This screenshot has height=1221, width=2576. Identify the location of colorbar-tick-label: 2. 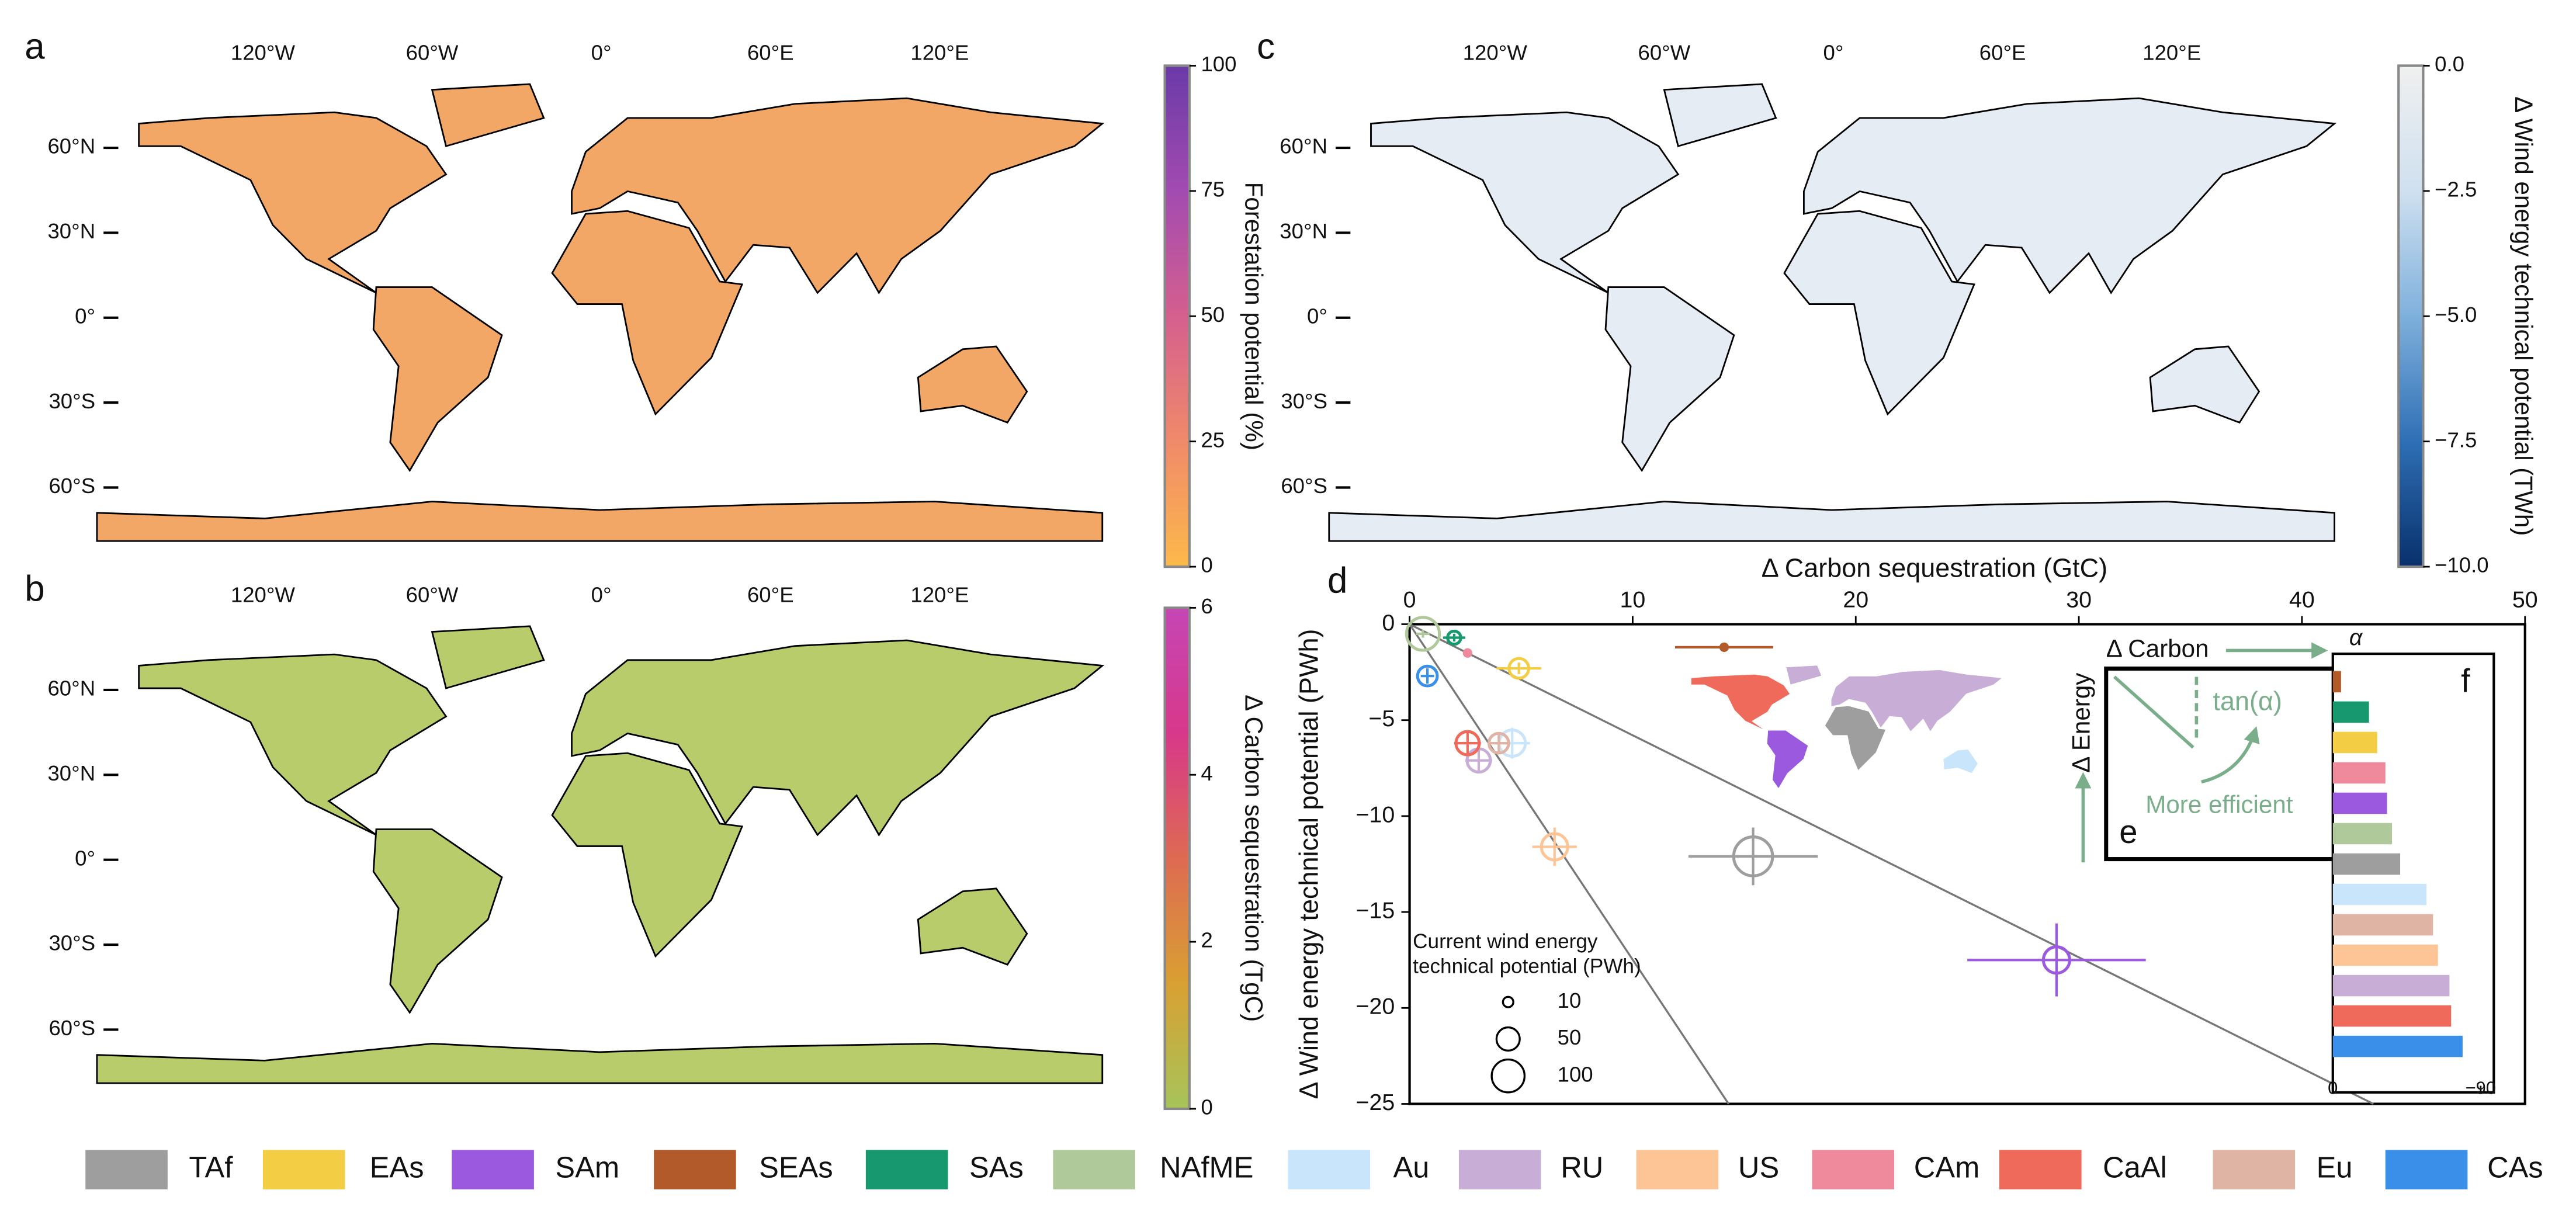
(1206, 940).